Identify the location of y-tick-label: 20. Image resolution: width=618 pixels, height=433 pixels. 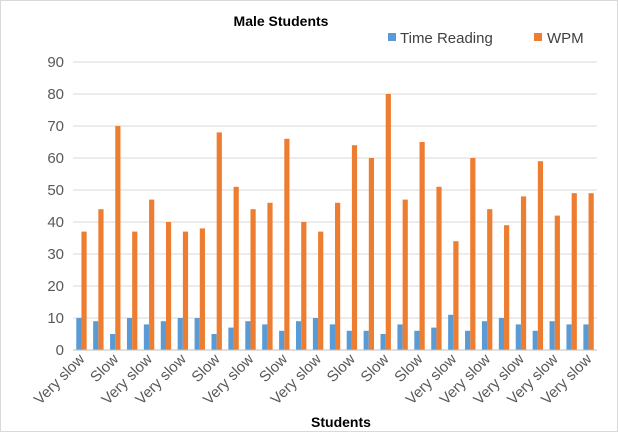
(55, 286).